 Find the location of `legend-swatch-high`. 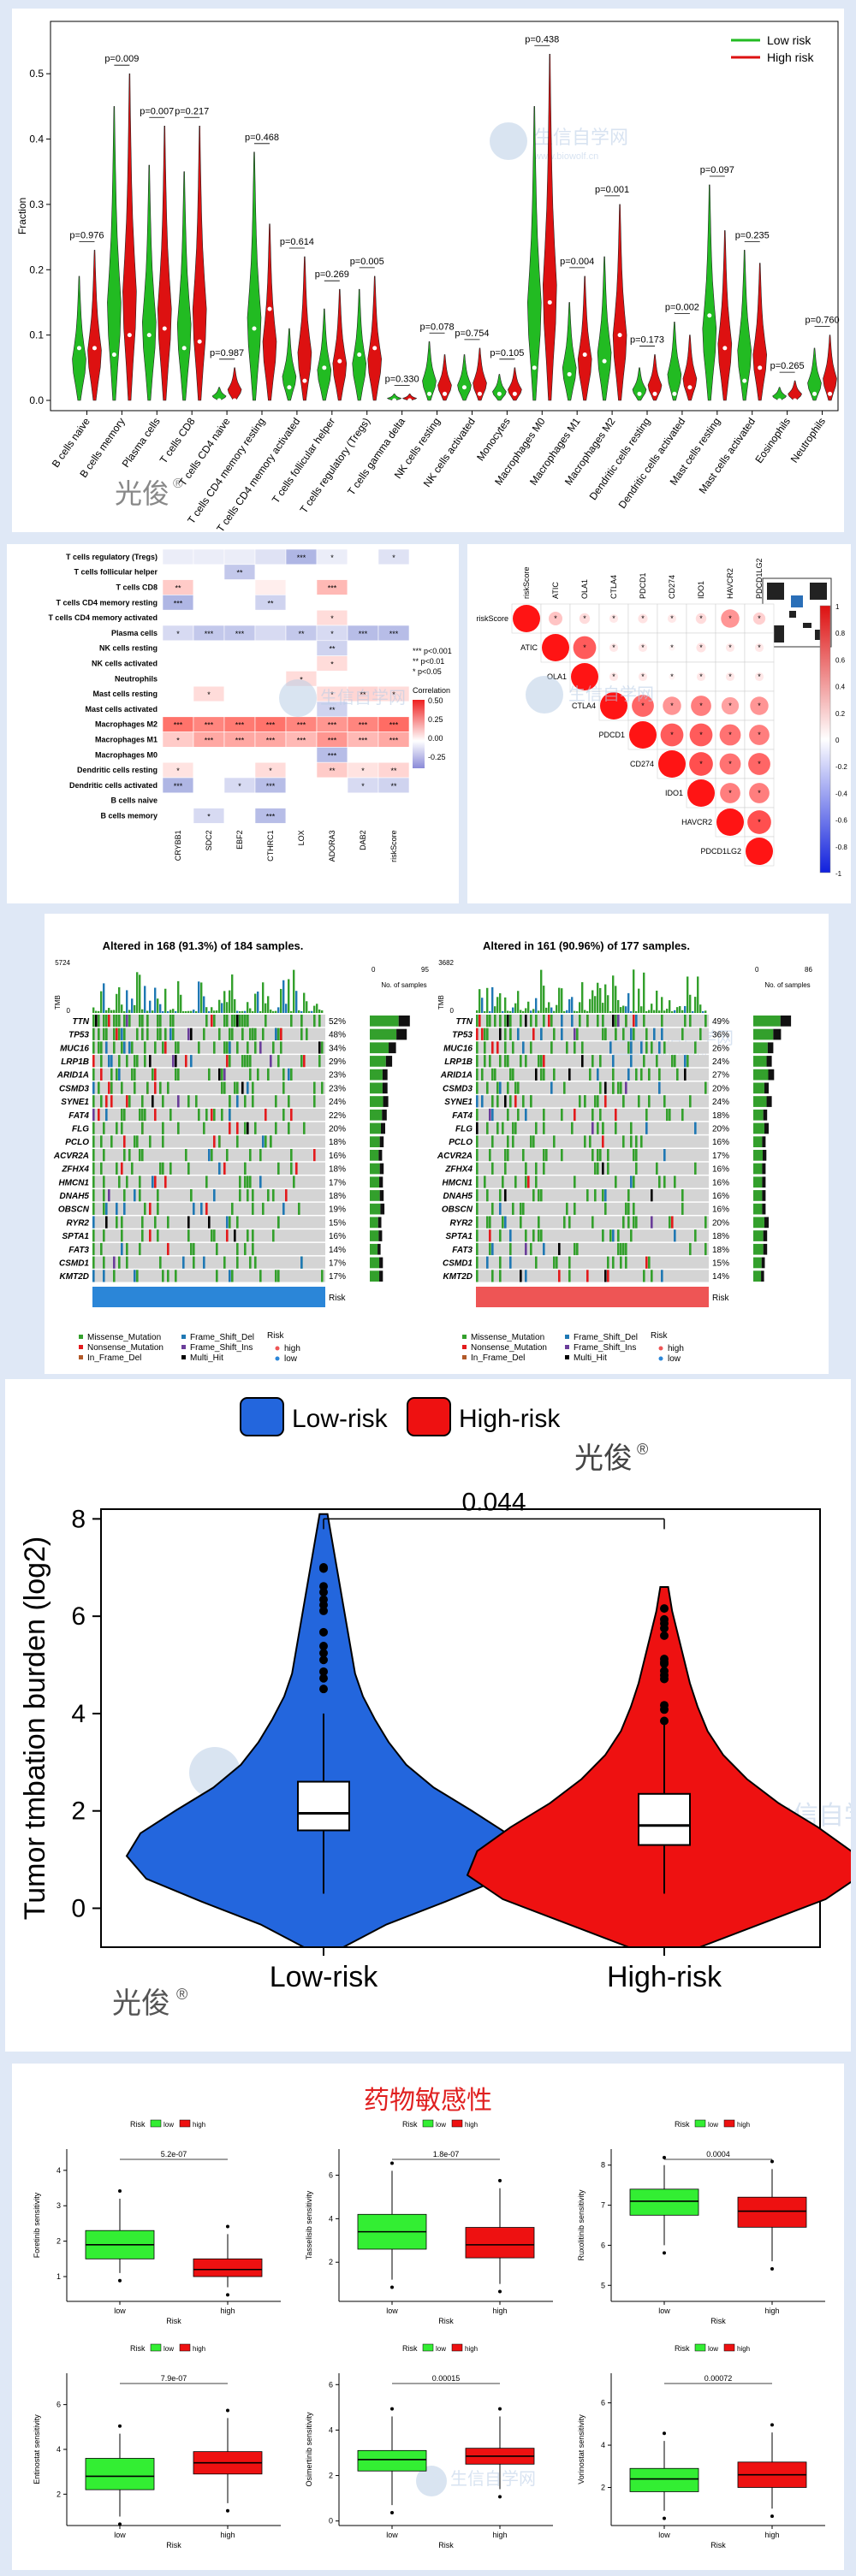

legend-swatch-high is located at coordinates (185, 2123).